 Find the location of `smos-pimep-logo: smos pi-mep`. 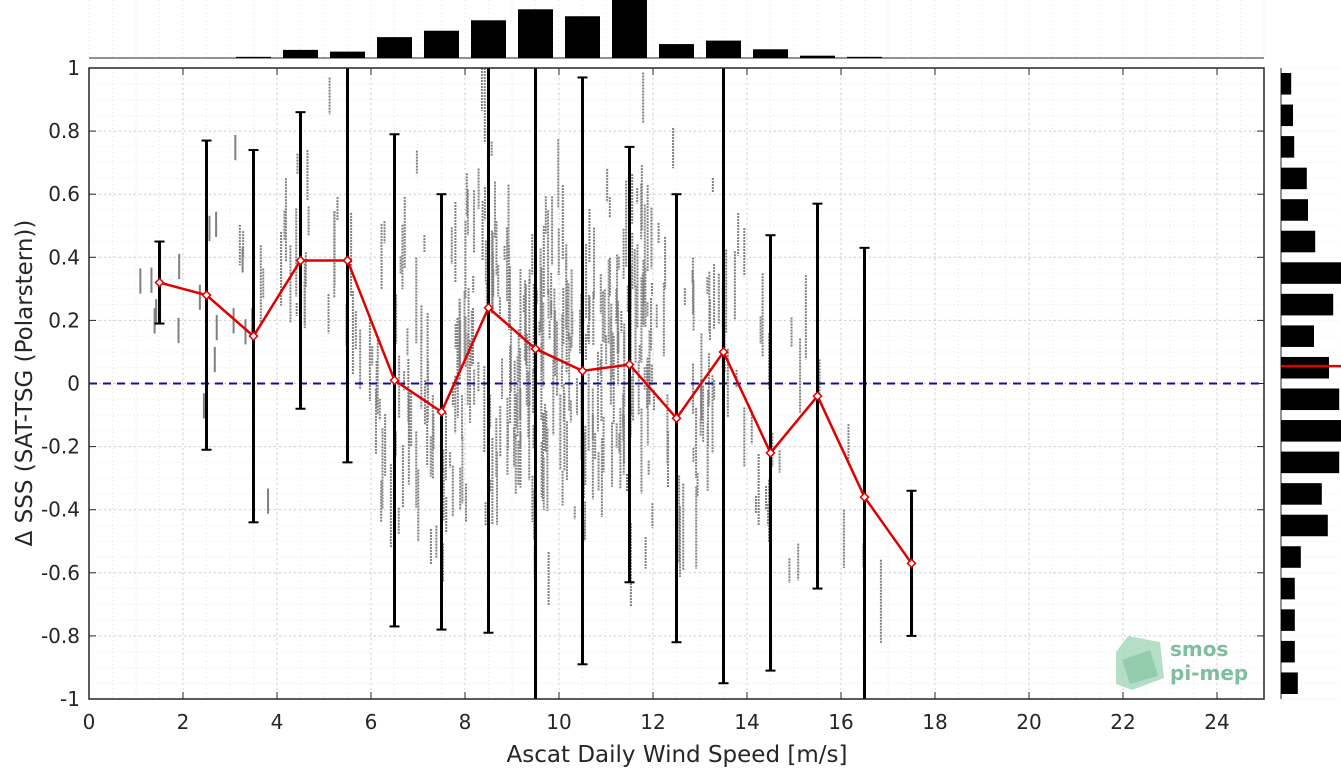

smos-pimep-logo: smos pi-mep is located at coordinates (1182, 663).